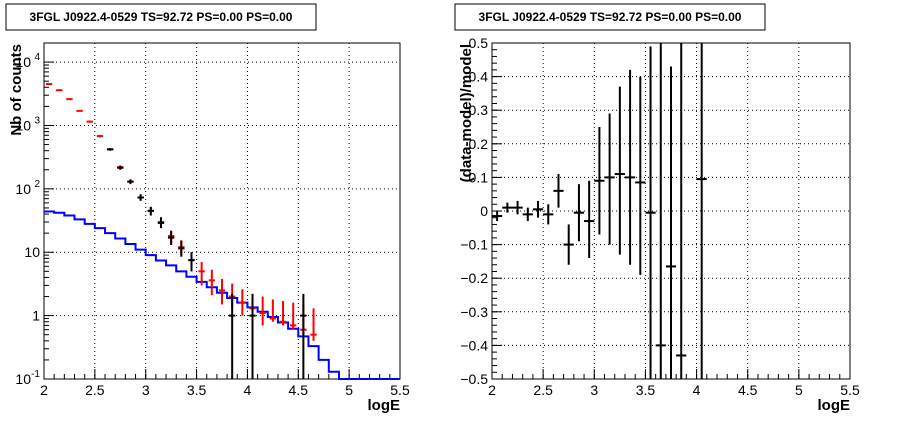 This screenshot has height=421, width=898. What do you see at coordinates (834, 405) in the screenshot?
I see `right-x-axis-label: logE` at bounding box center [834, 405].